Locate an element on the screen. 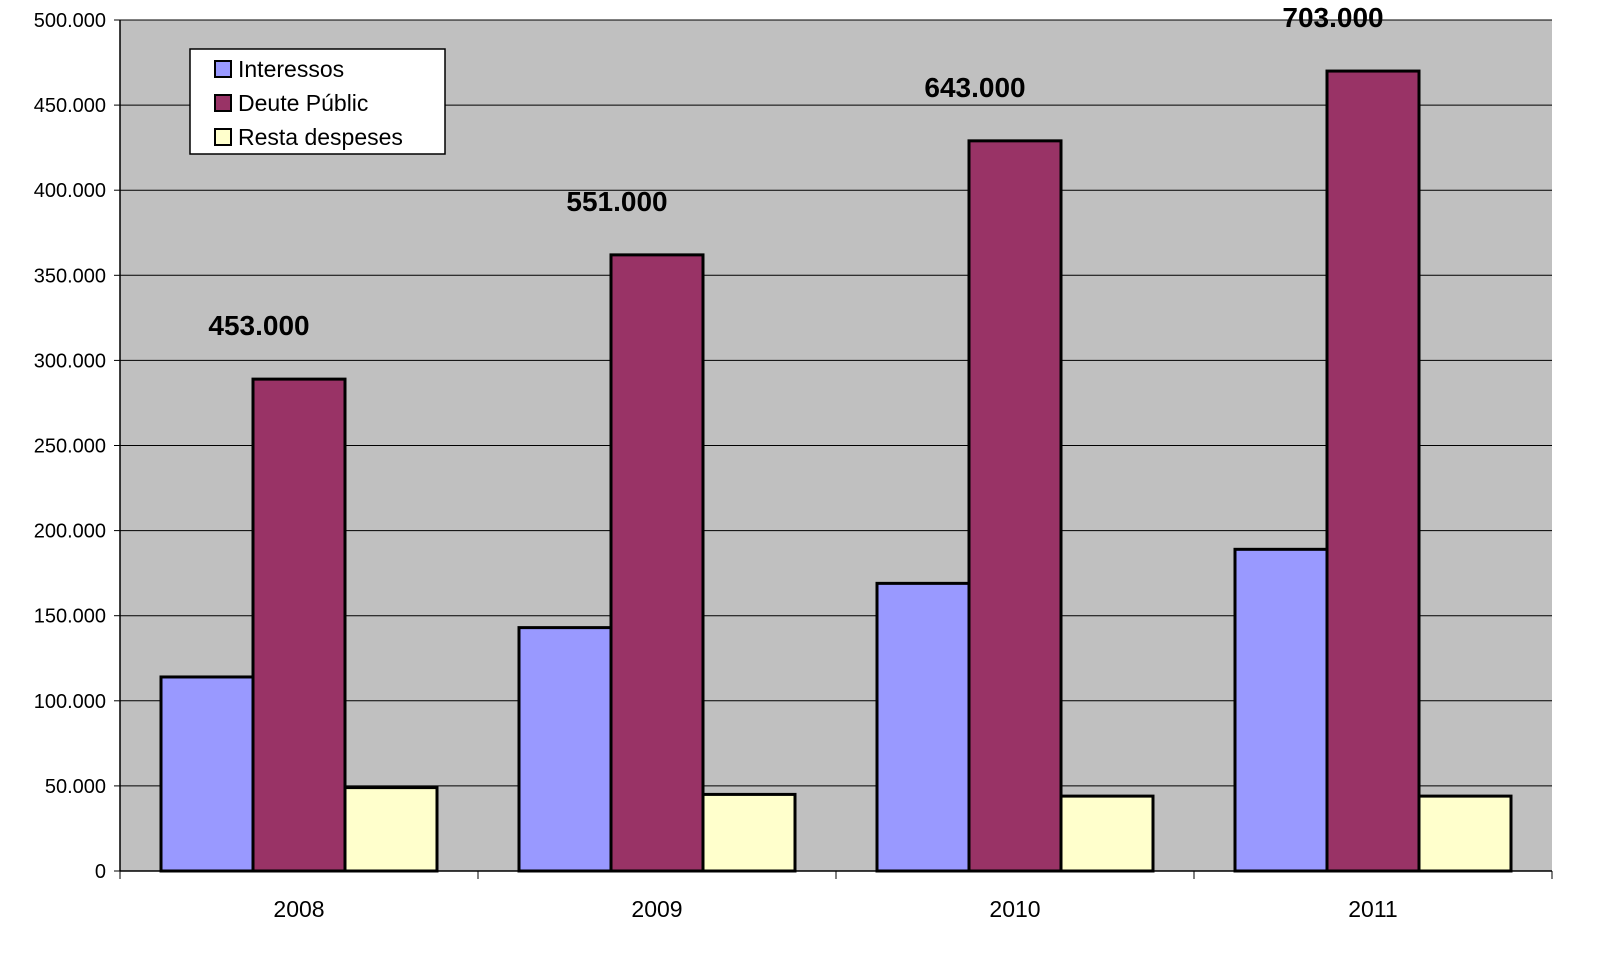 The height and width of the screenshot is (955, 1600). x-tick-label: 2011 is located at coordinates (1372, 909).